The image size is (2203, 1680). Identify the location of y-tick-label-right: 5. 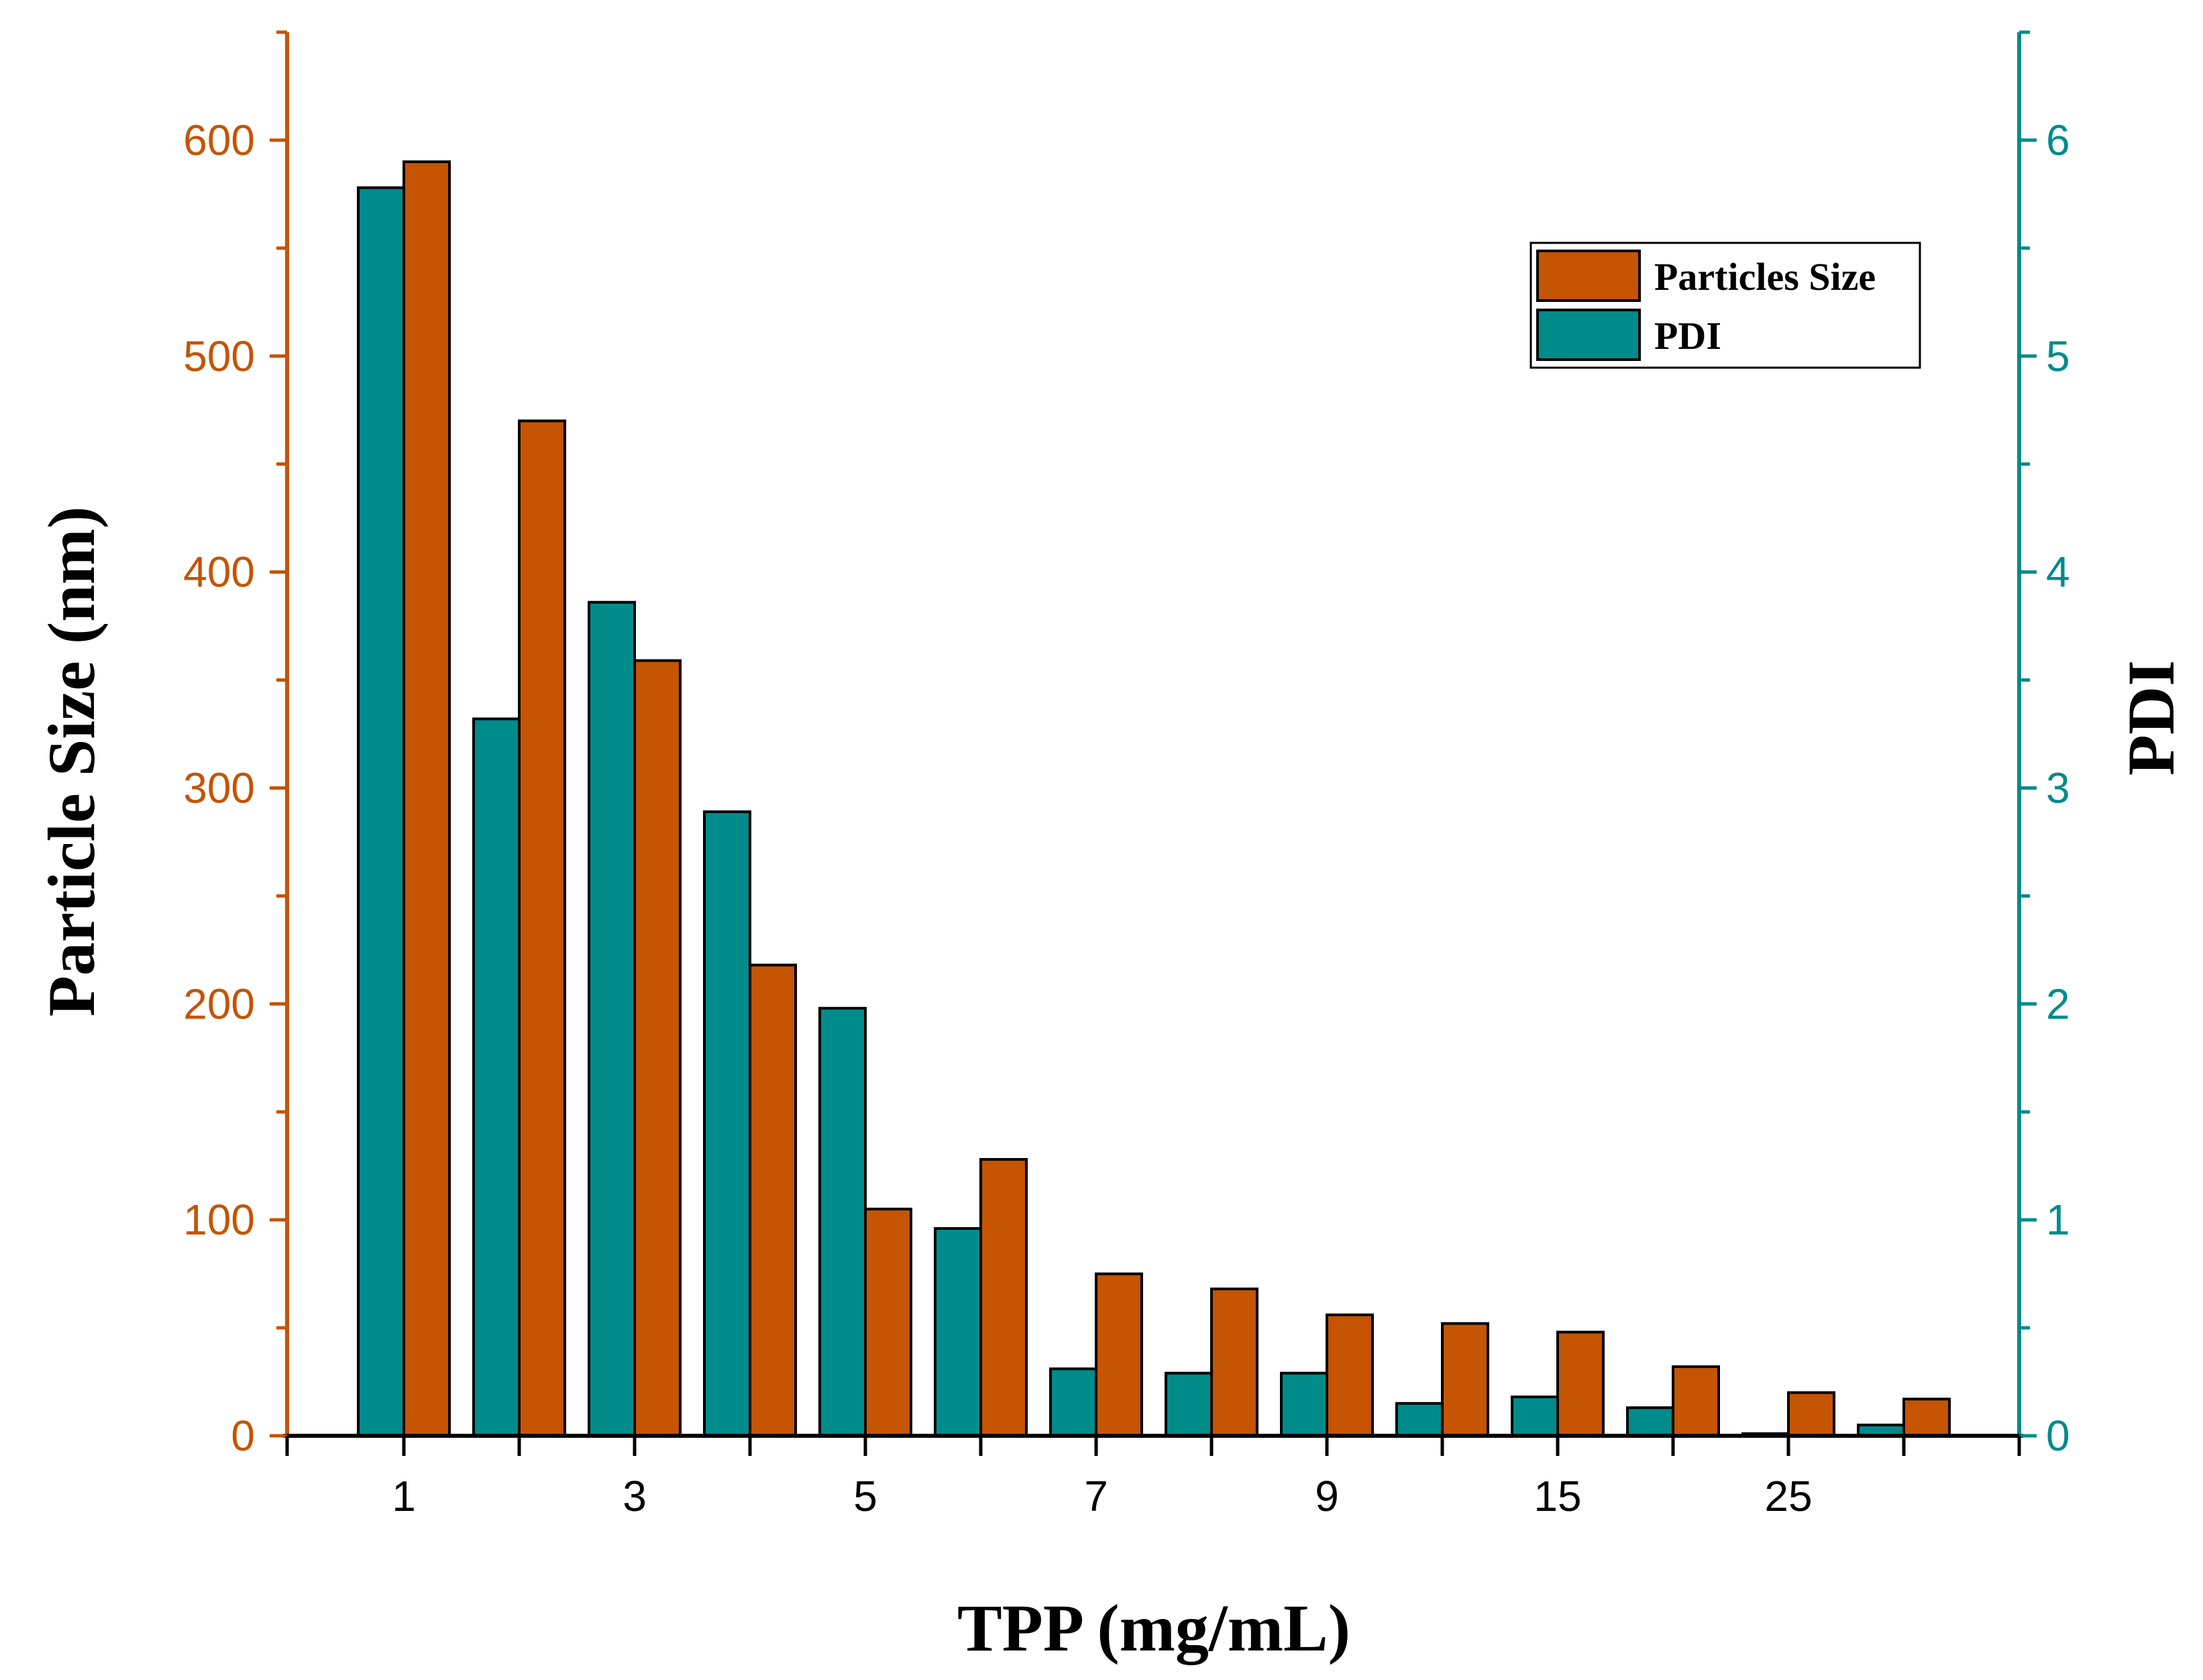
(2058, 356).